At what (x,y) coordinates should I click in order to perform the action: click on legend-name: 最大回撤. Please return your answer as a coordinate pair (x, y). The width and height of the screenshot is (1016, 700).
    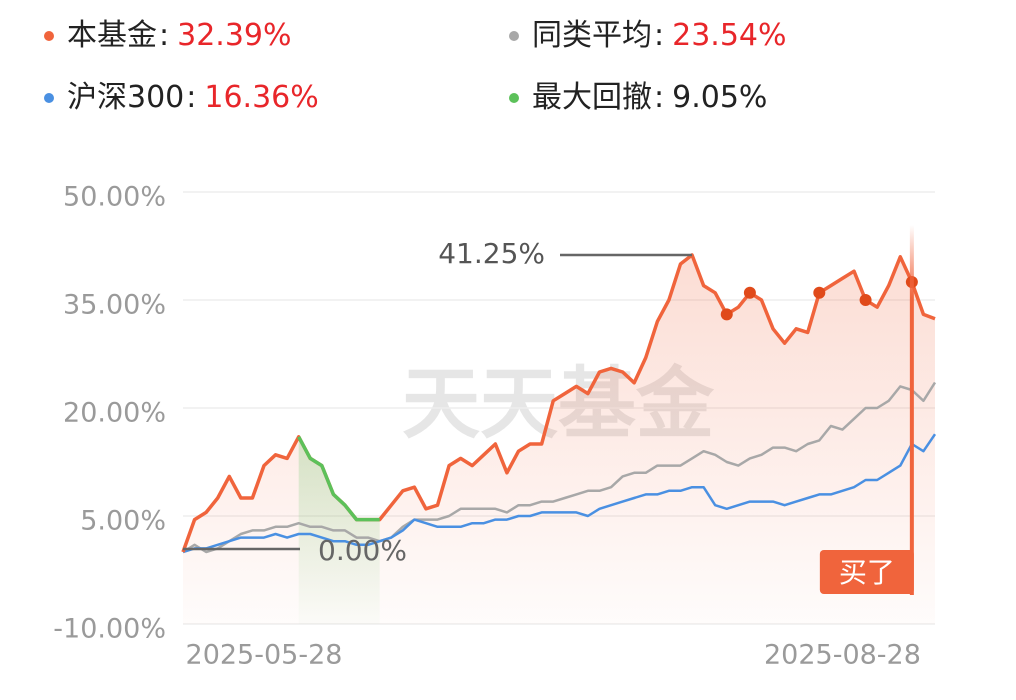
    Looking at the image, I should click on (592, 97).